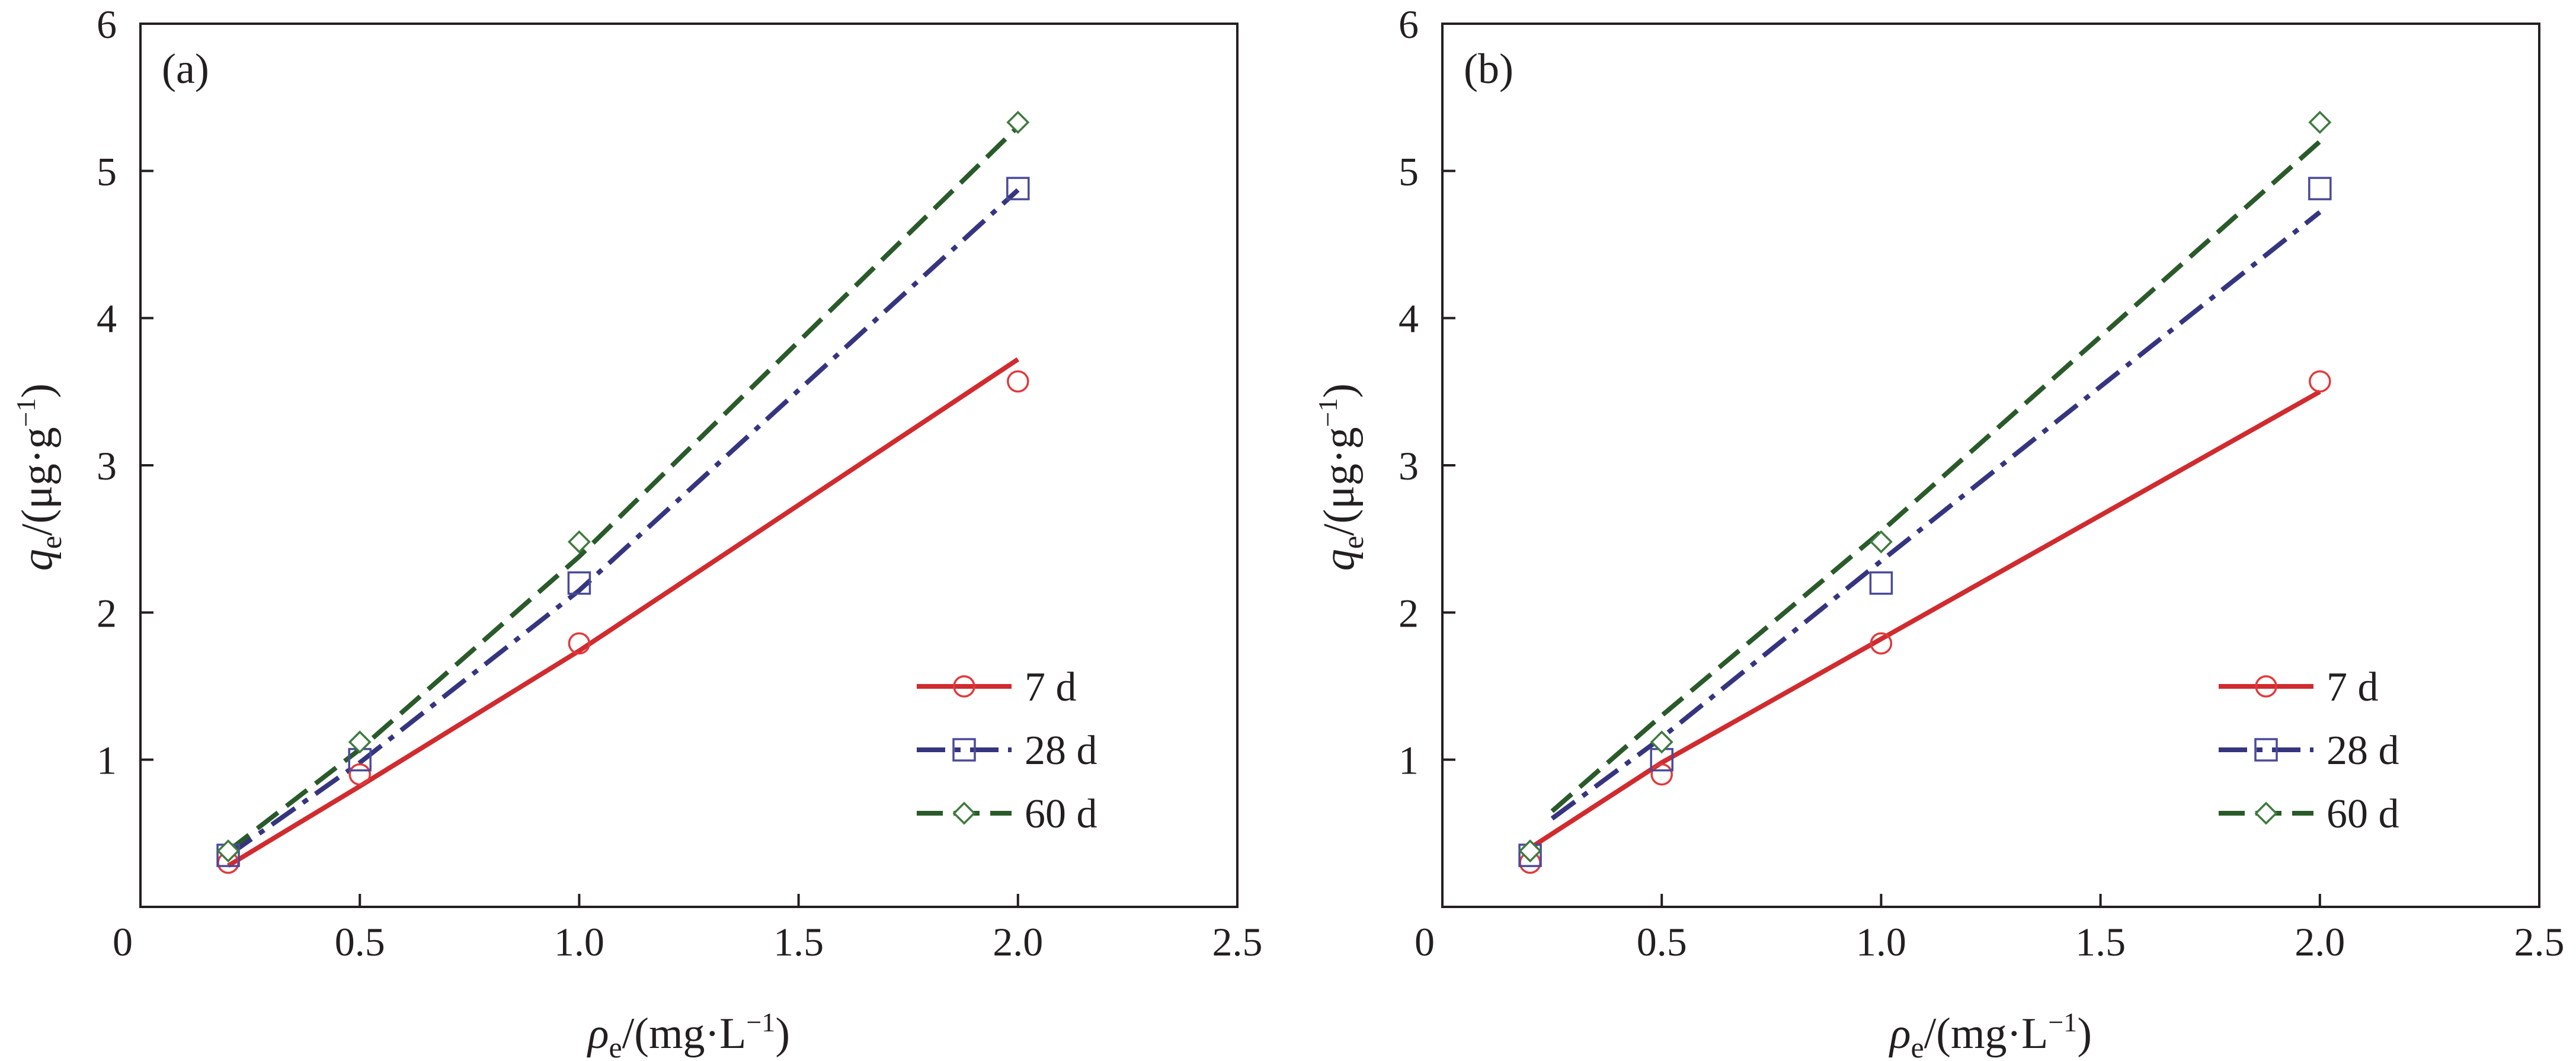 This screenshot has height=1061, width=2576. Describe the element at coordinates (185, 68) in the screenshot. I see `panel-label: (a)` at that location.